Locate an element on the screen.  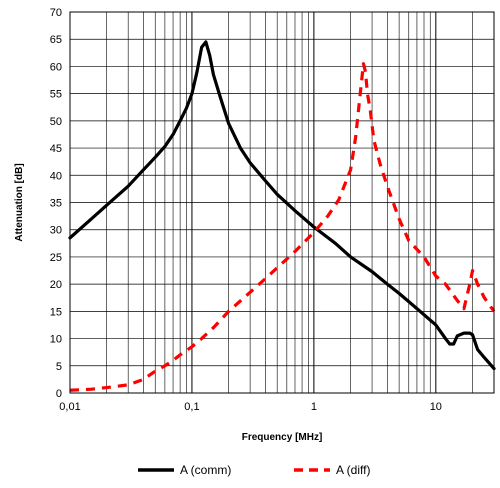
legend: A (comm) A (diff) is located at coordinates (254, 470).